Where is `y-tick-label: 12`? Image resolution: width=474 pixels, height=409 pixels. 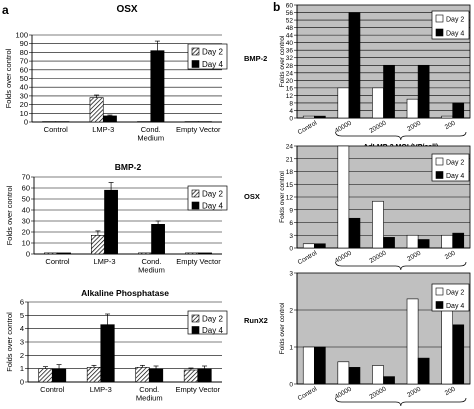 y-tick-label: 12 is located at coordinates (290, 198).